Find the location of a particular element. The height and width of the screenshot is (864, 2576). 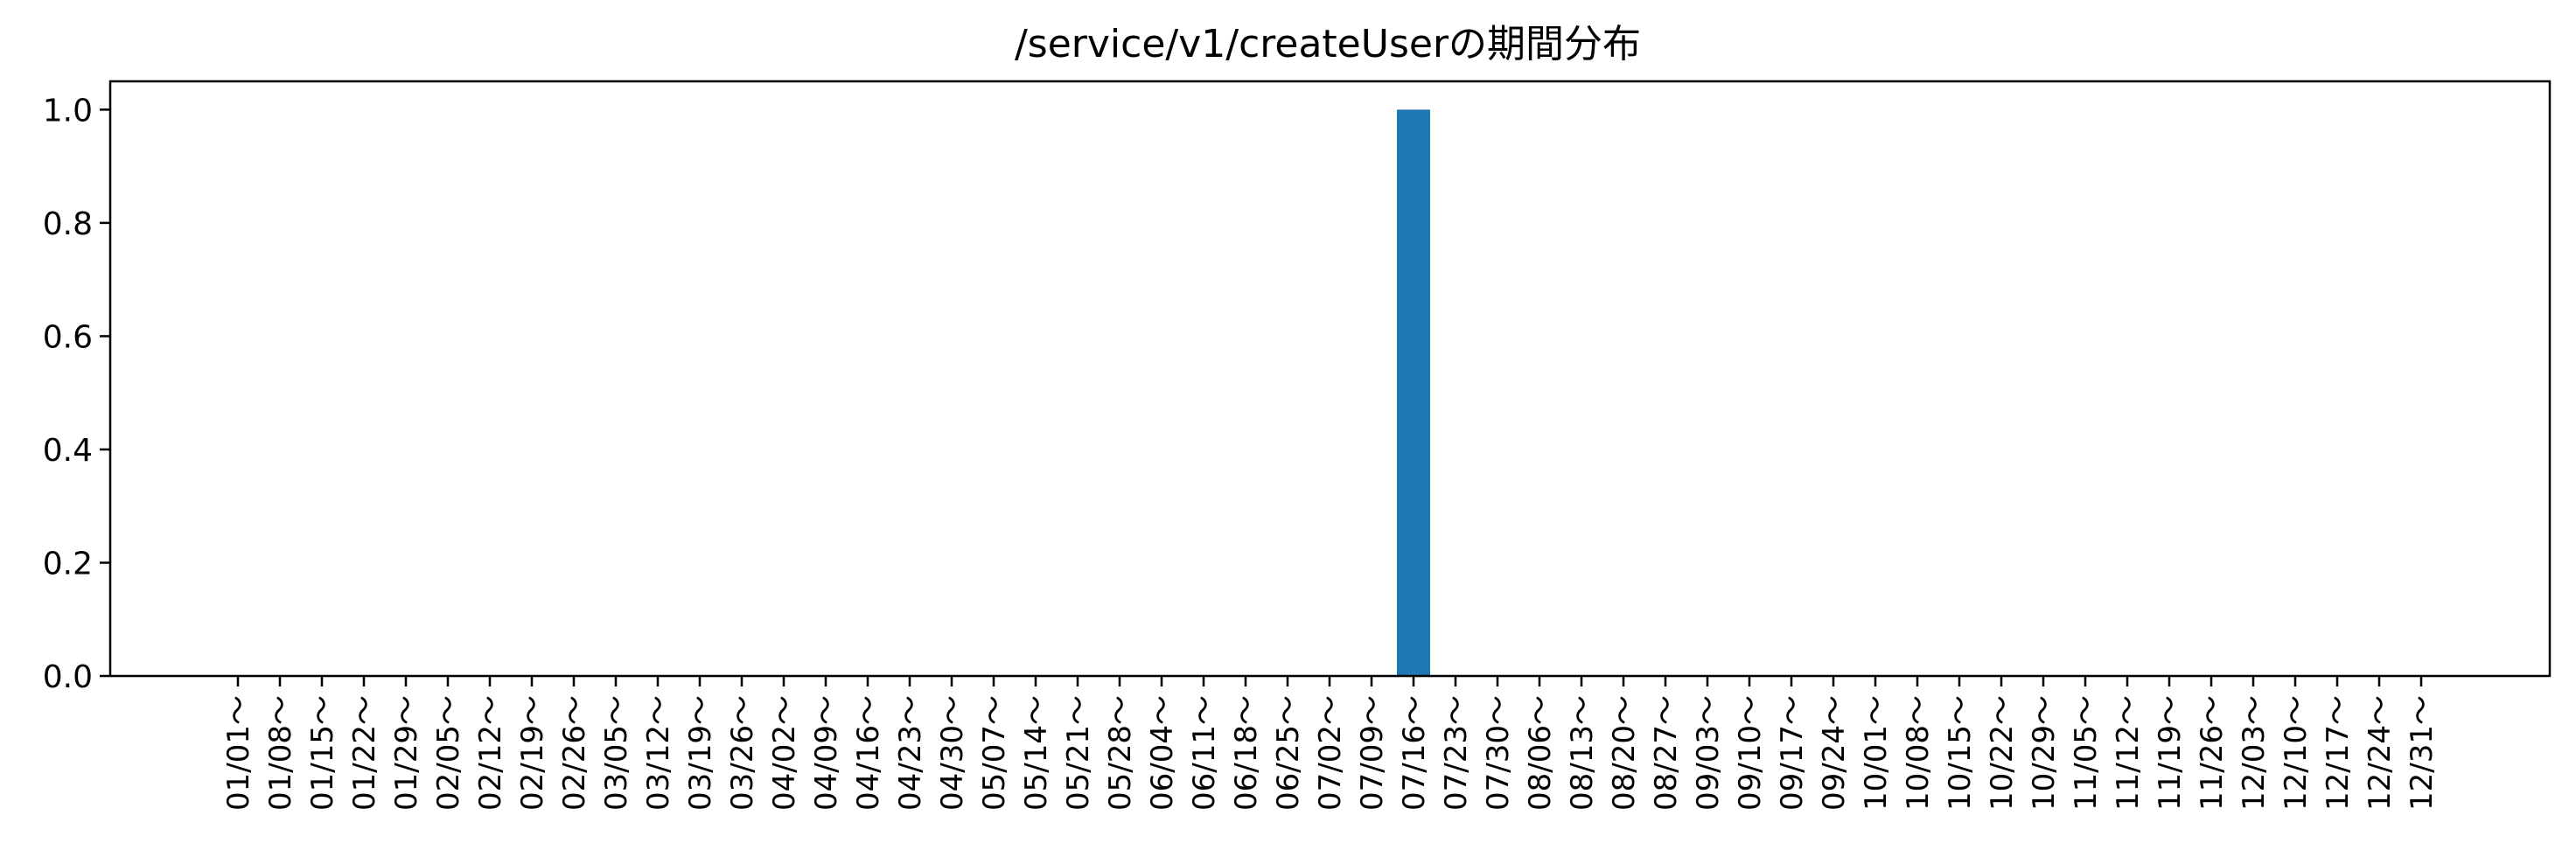

x-tick-label: 05/21～ is located at coordinates (1078, 753).